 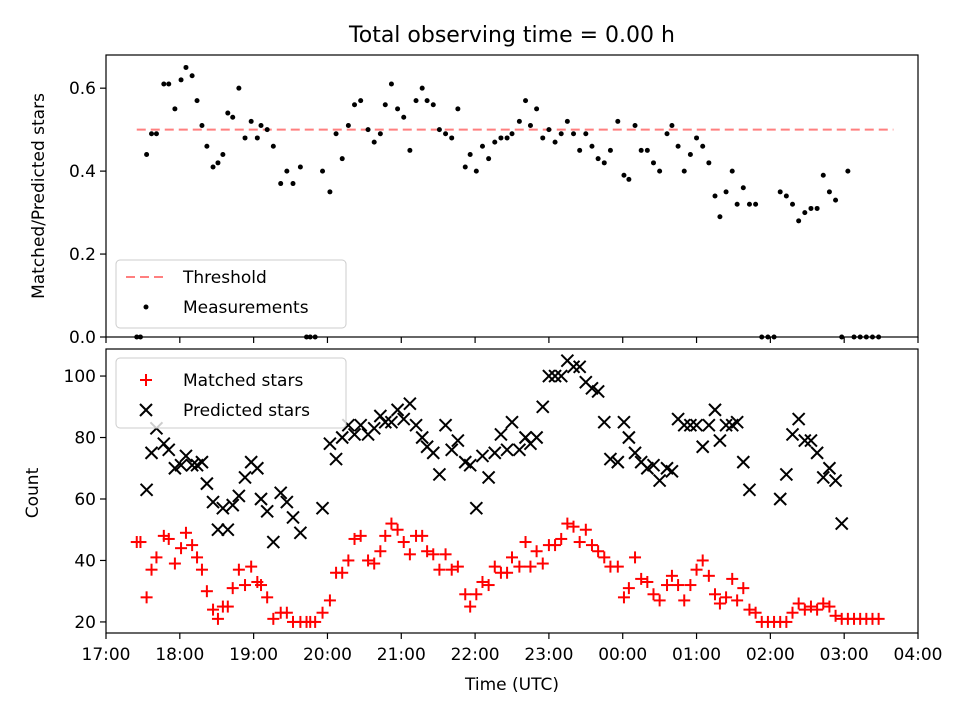 I want to click on bottom-legend-box, so click(x=231, y=393).